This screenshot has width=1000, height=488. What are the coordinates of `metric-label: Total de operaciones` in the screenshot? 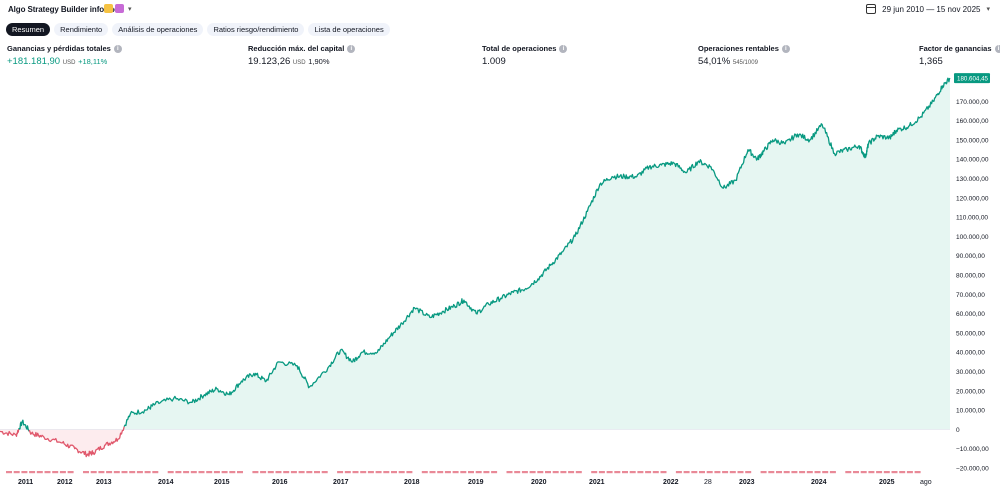 It's located at (519, 48).